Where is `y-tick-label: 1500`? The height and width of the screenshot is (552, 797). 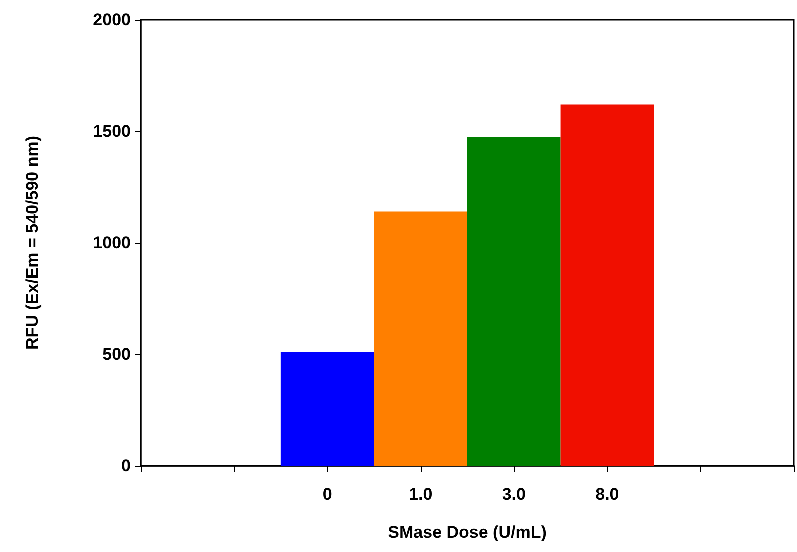 y-tick-label: 1500 is located at coordinates (112, 131).